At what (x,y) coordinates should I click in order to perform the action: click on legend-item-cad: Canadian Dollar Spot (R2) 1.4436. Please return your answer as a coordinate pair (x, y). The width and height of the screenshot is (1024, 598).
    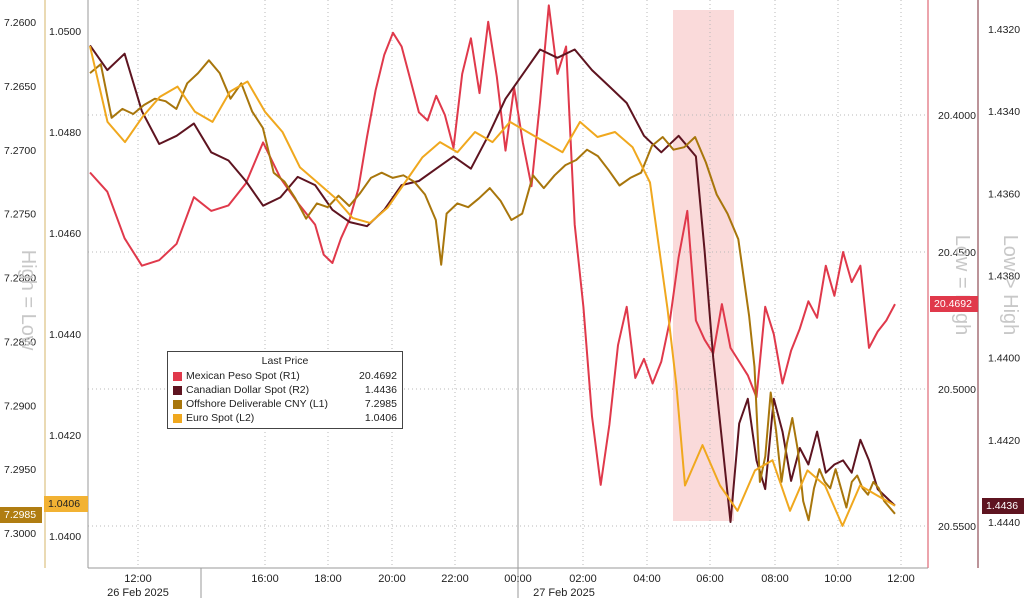
    Looking at the image, I should click on (285, 390).